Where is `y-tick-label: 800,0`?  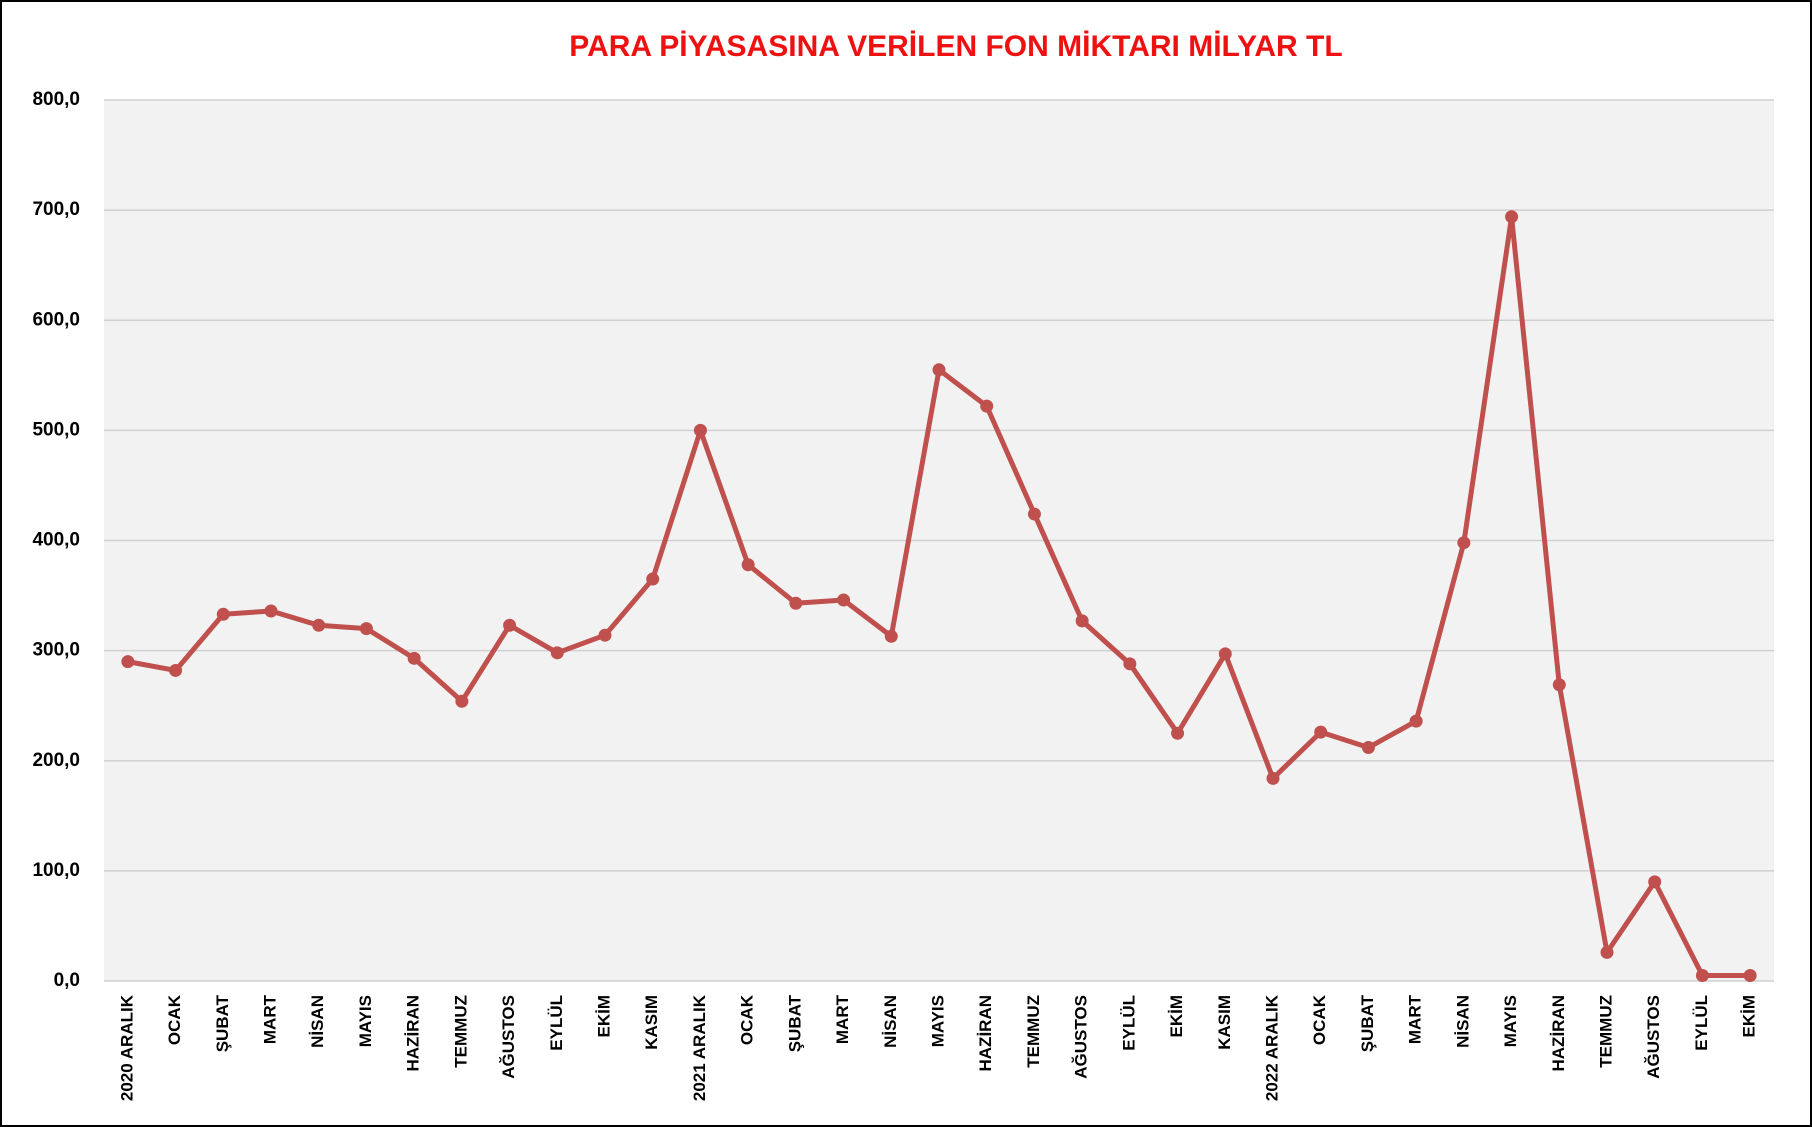
y-tick-label: 800,0 is located at coordinates (56, 99).